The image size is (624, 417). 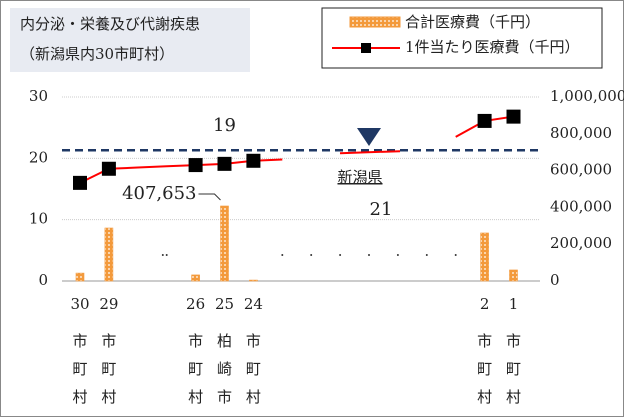 What do you see at coordinates (369, 137) in the screenshot?
I see `reference-arrow` at bounding box center [369, 137].